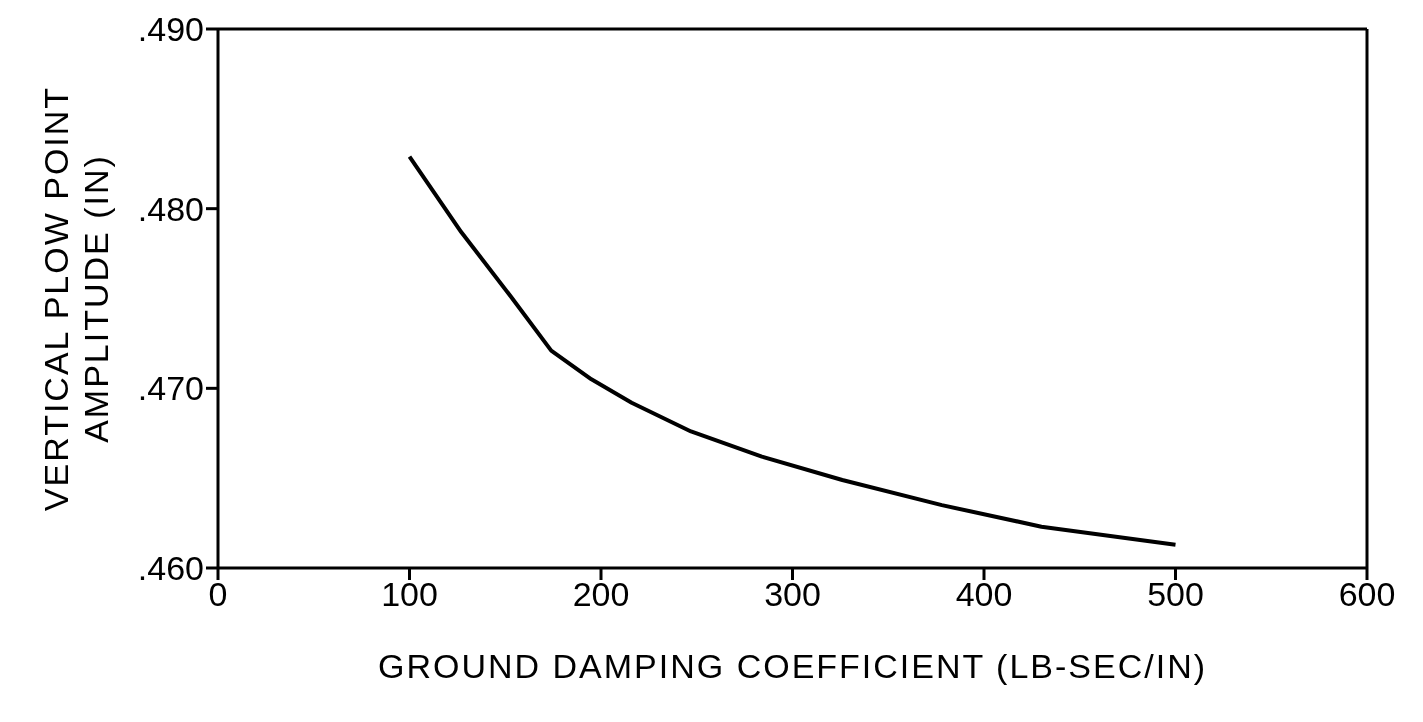 Image resolution: width=1423 pixels, height=722 pixels. What do you see at coordinates (170, 208) in the screenshot?
I see `y-tick-label: .480` at bounding box center [170, 208].